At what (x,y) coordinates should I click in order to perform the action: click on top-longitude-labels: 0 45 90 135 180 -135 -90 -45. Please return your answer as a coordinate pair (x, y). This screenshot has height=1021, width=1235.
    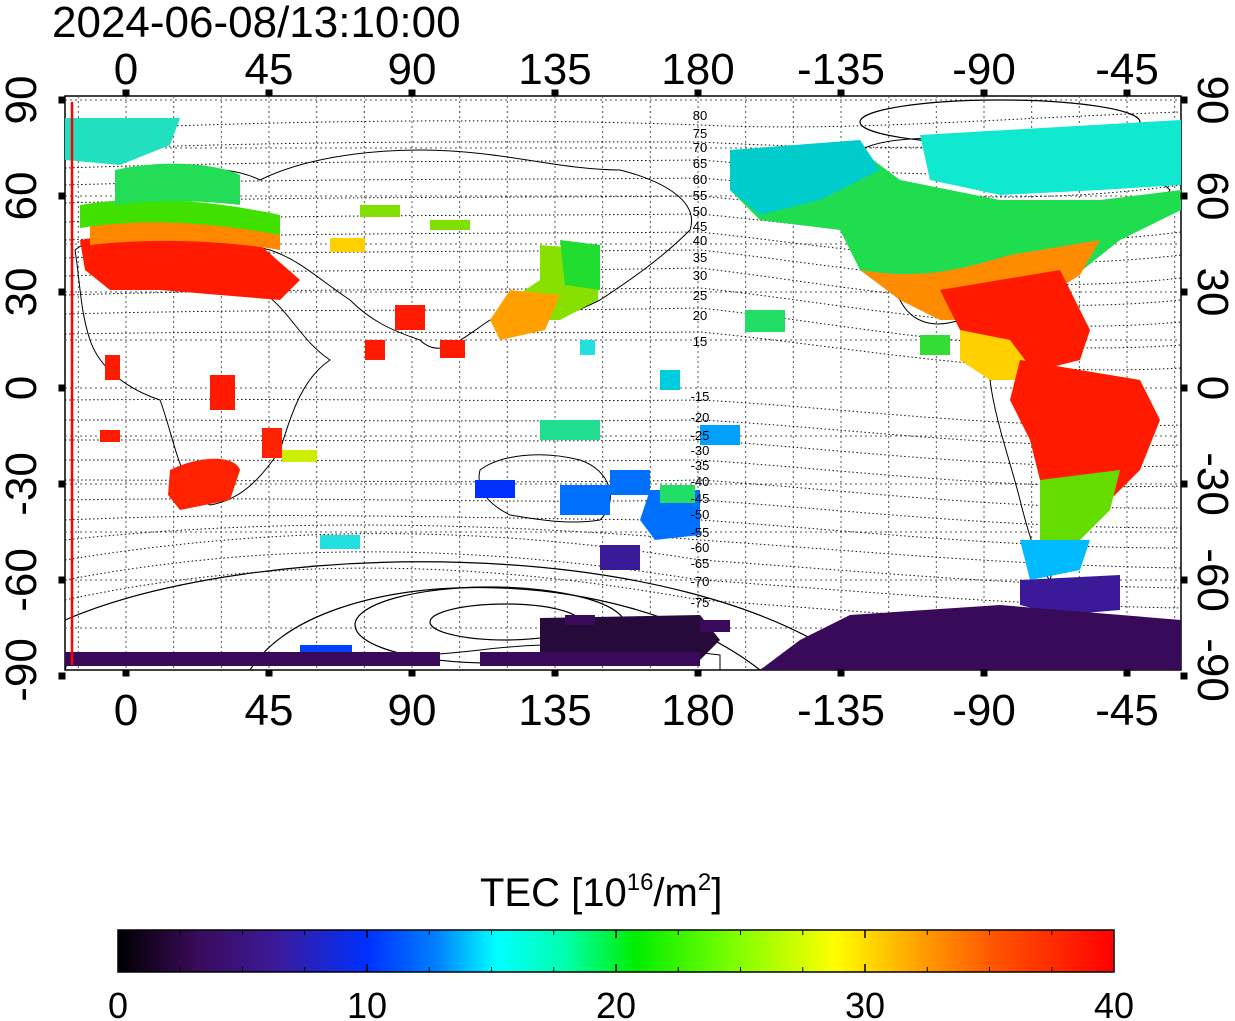
    Looking at the image, I should click on (636, 69).